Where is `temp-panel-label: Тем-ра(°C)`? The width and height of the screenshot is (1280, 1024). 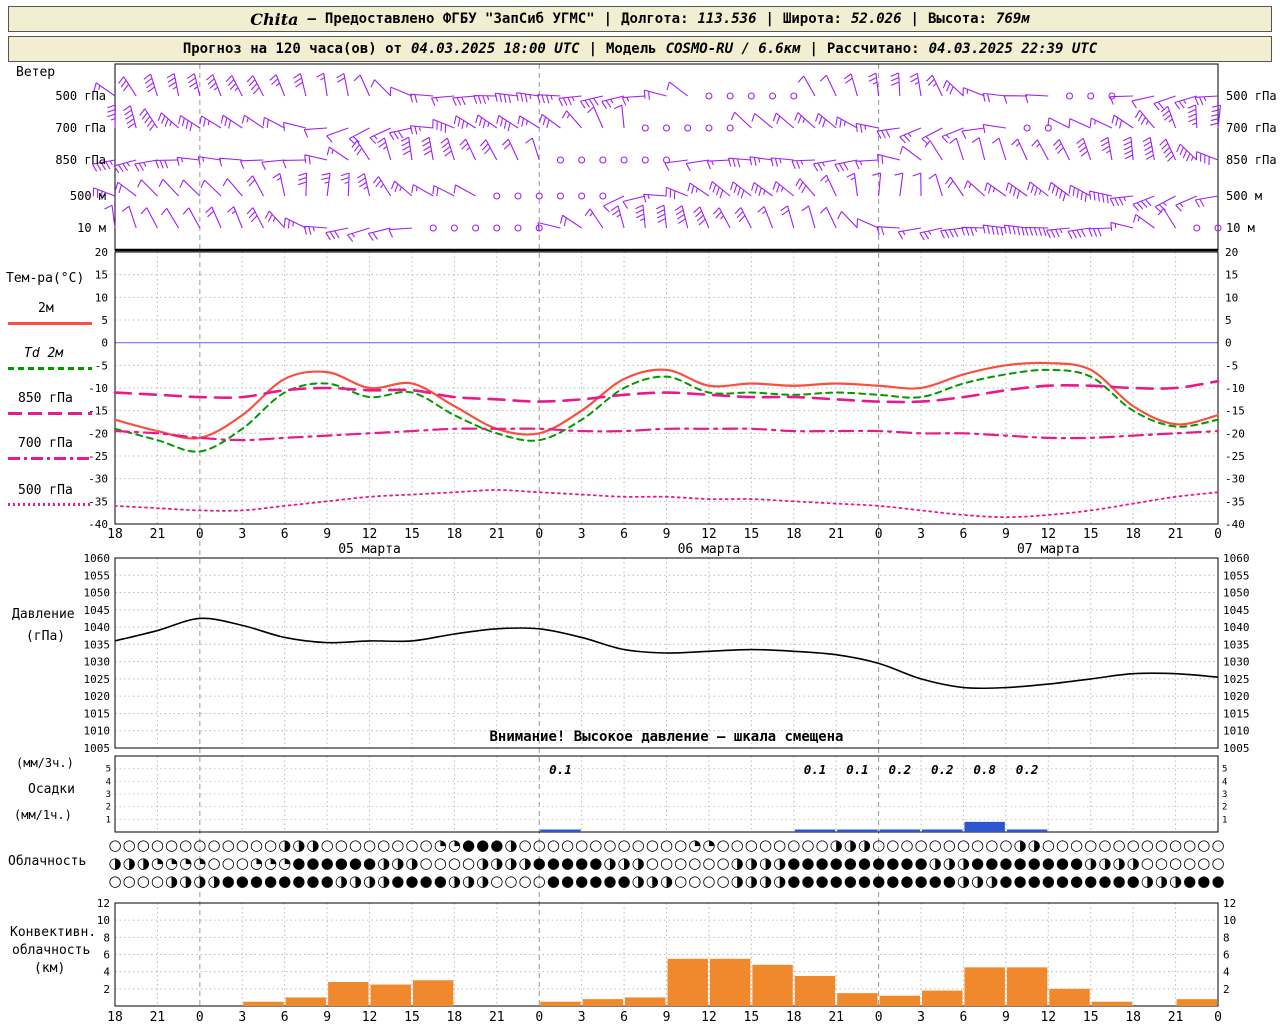
temp-panel-label: Тем-ра(°C) is located at coordinates (45, 278).